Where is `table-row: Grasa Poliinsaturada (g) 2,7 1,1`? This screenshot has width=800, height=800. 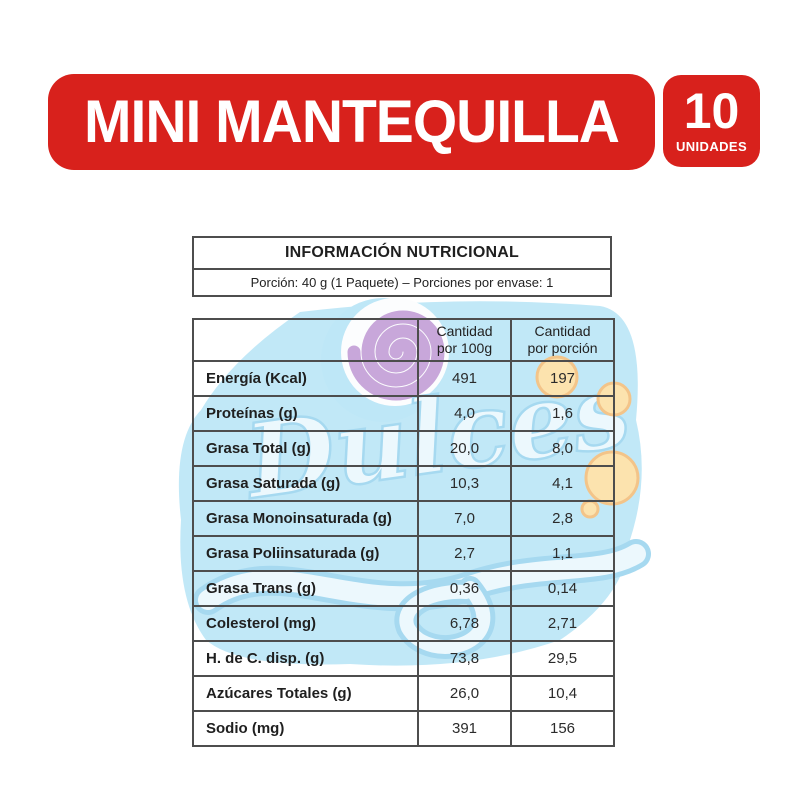
table-row: Grasa Poliinsaturada (g) 2,7 1,1 is located at coordinates (403, 553).